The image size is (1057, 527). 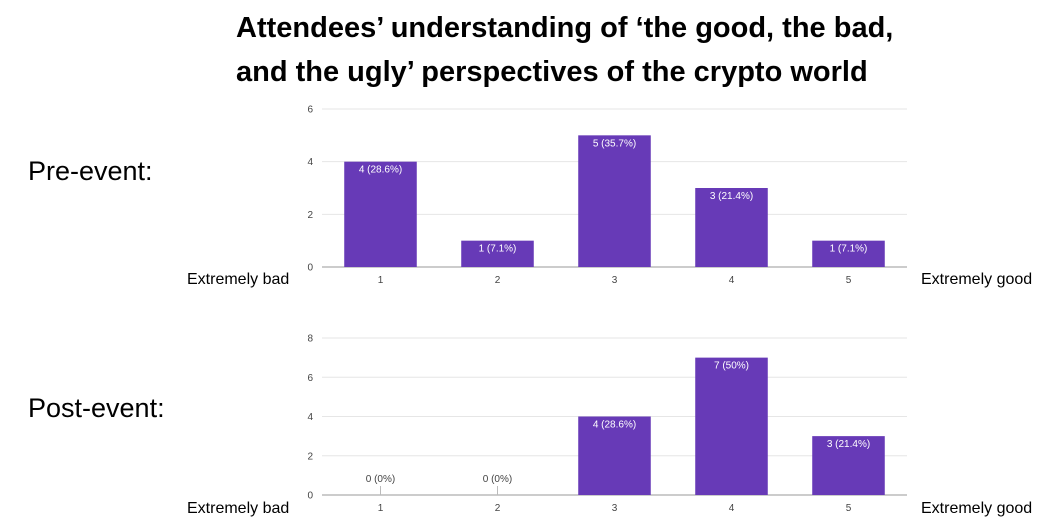 What do you see at coordinates (310, 162) in the screenshot?
I see `pre-y-tick-label: 4` at bounding box center [310, 162].